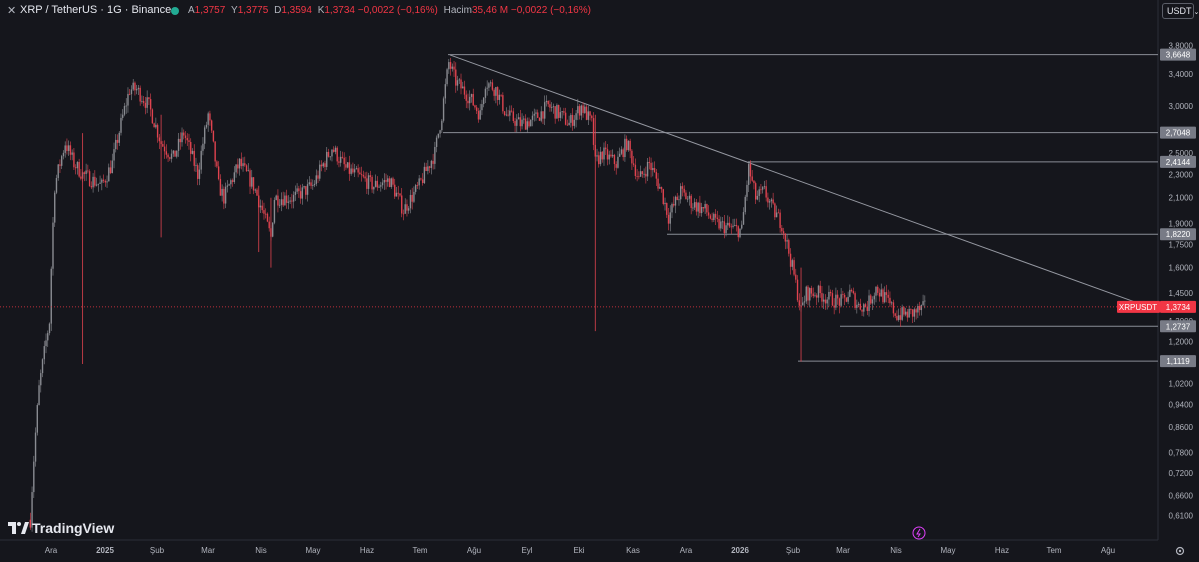 The image size is (1199, 562). What do you see at coordinates (12, 11) in the screenshot?
I see `close-icon: ✕` at bounding box center [12, 11].